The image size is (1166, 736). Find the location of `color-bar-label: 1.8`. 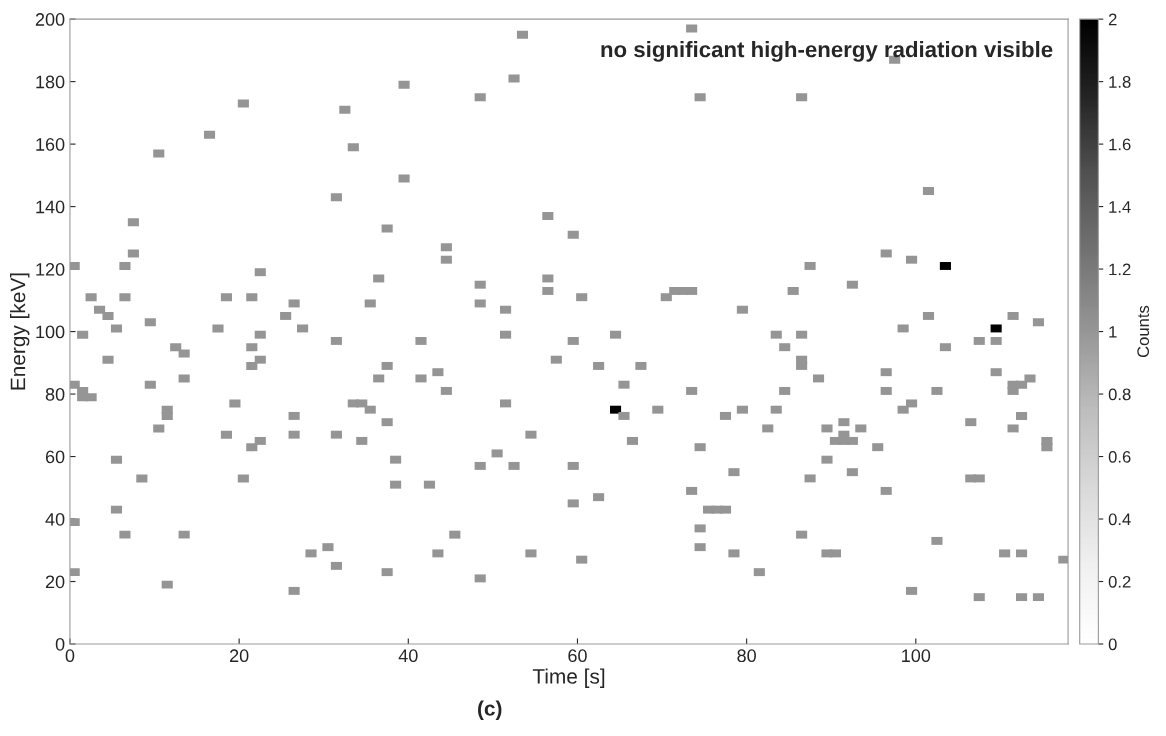

color-bar-label: 1.8 is located at coordinates (1120, 82).